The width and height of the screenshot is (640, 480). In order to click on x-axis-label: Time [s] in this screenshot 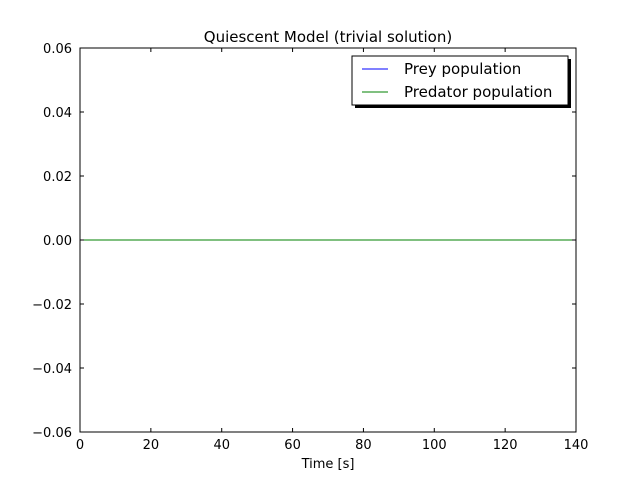, I will do `click(328, 464)`.